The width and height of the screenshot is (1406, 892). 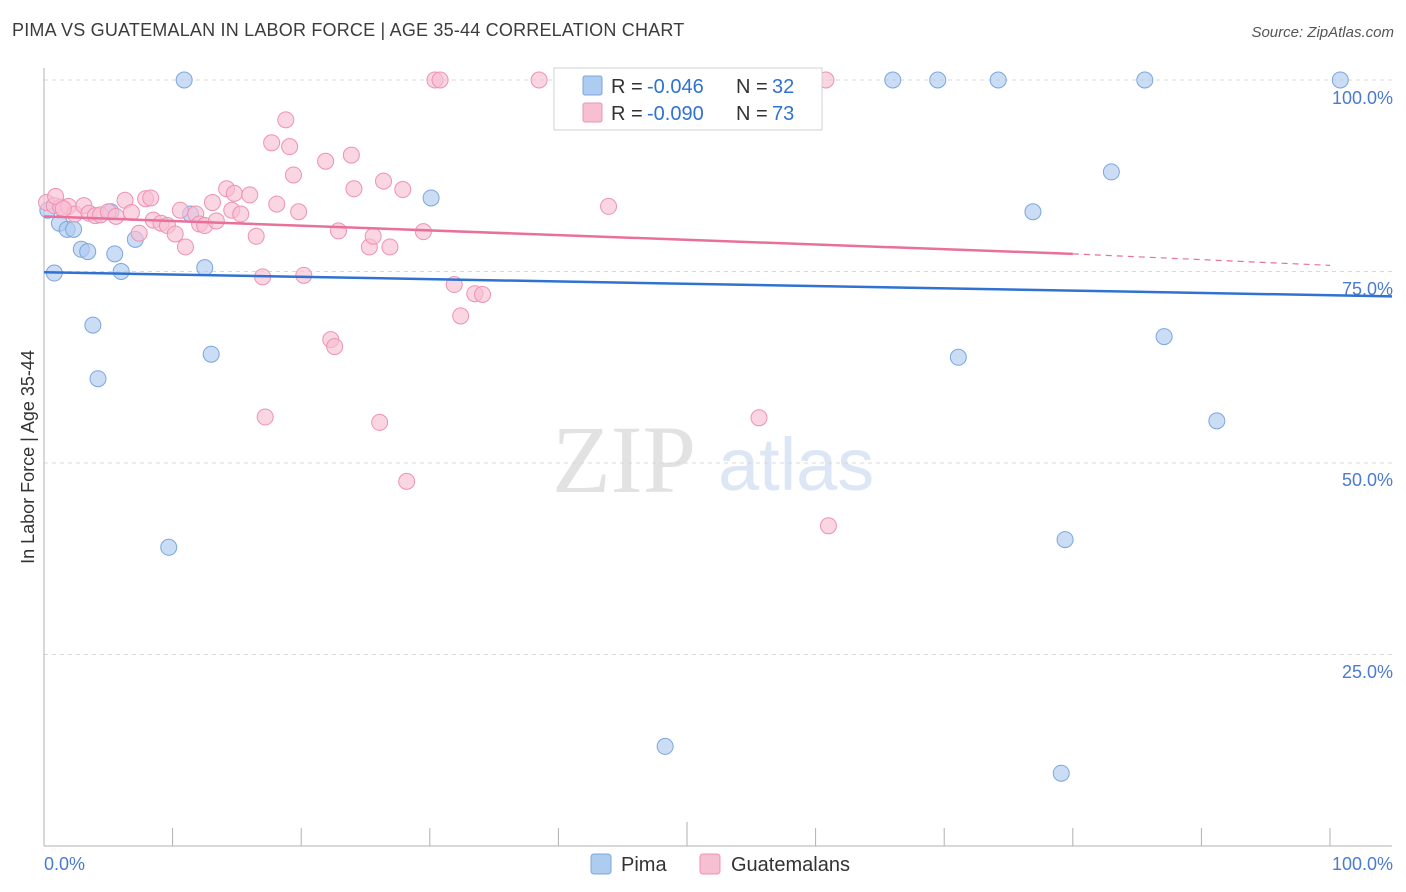 What do you see at coordinates (675, 87) in the screenshot?
I see `legend-r-value-pima: -0.046` at bounding box center [675, 87].